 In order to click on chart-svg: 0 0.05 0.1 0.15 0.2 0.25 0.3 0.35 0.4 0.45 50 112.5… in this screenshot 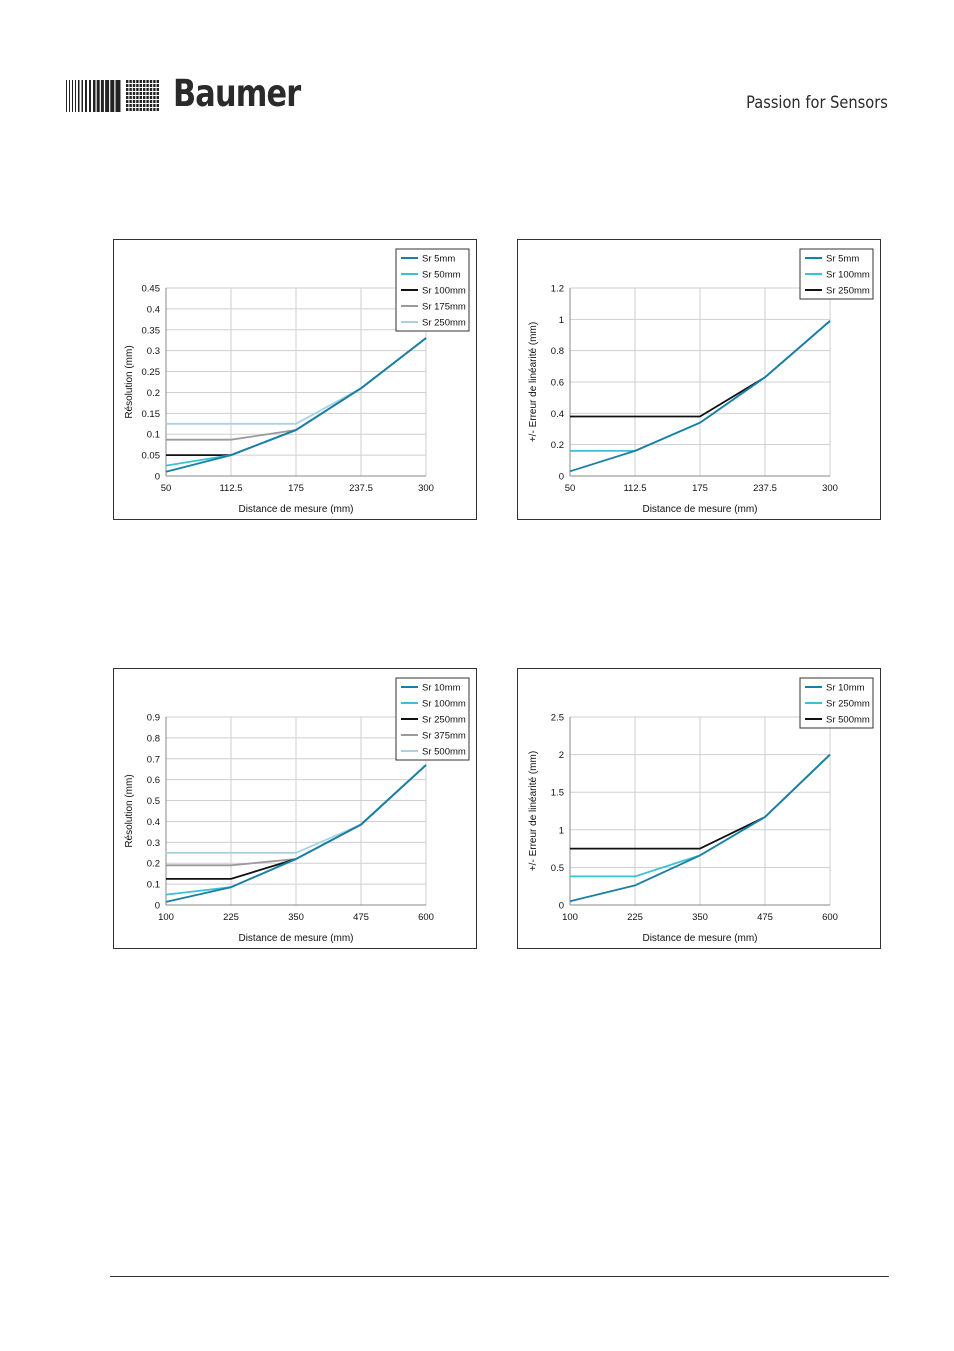, I will do `click(297, 381)`.